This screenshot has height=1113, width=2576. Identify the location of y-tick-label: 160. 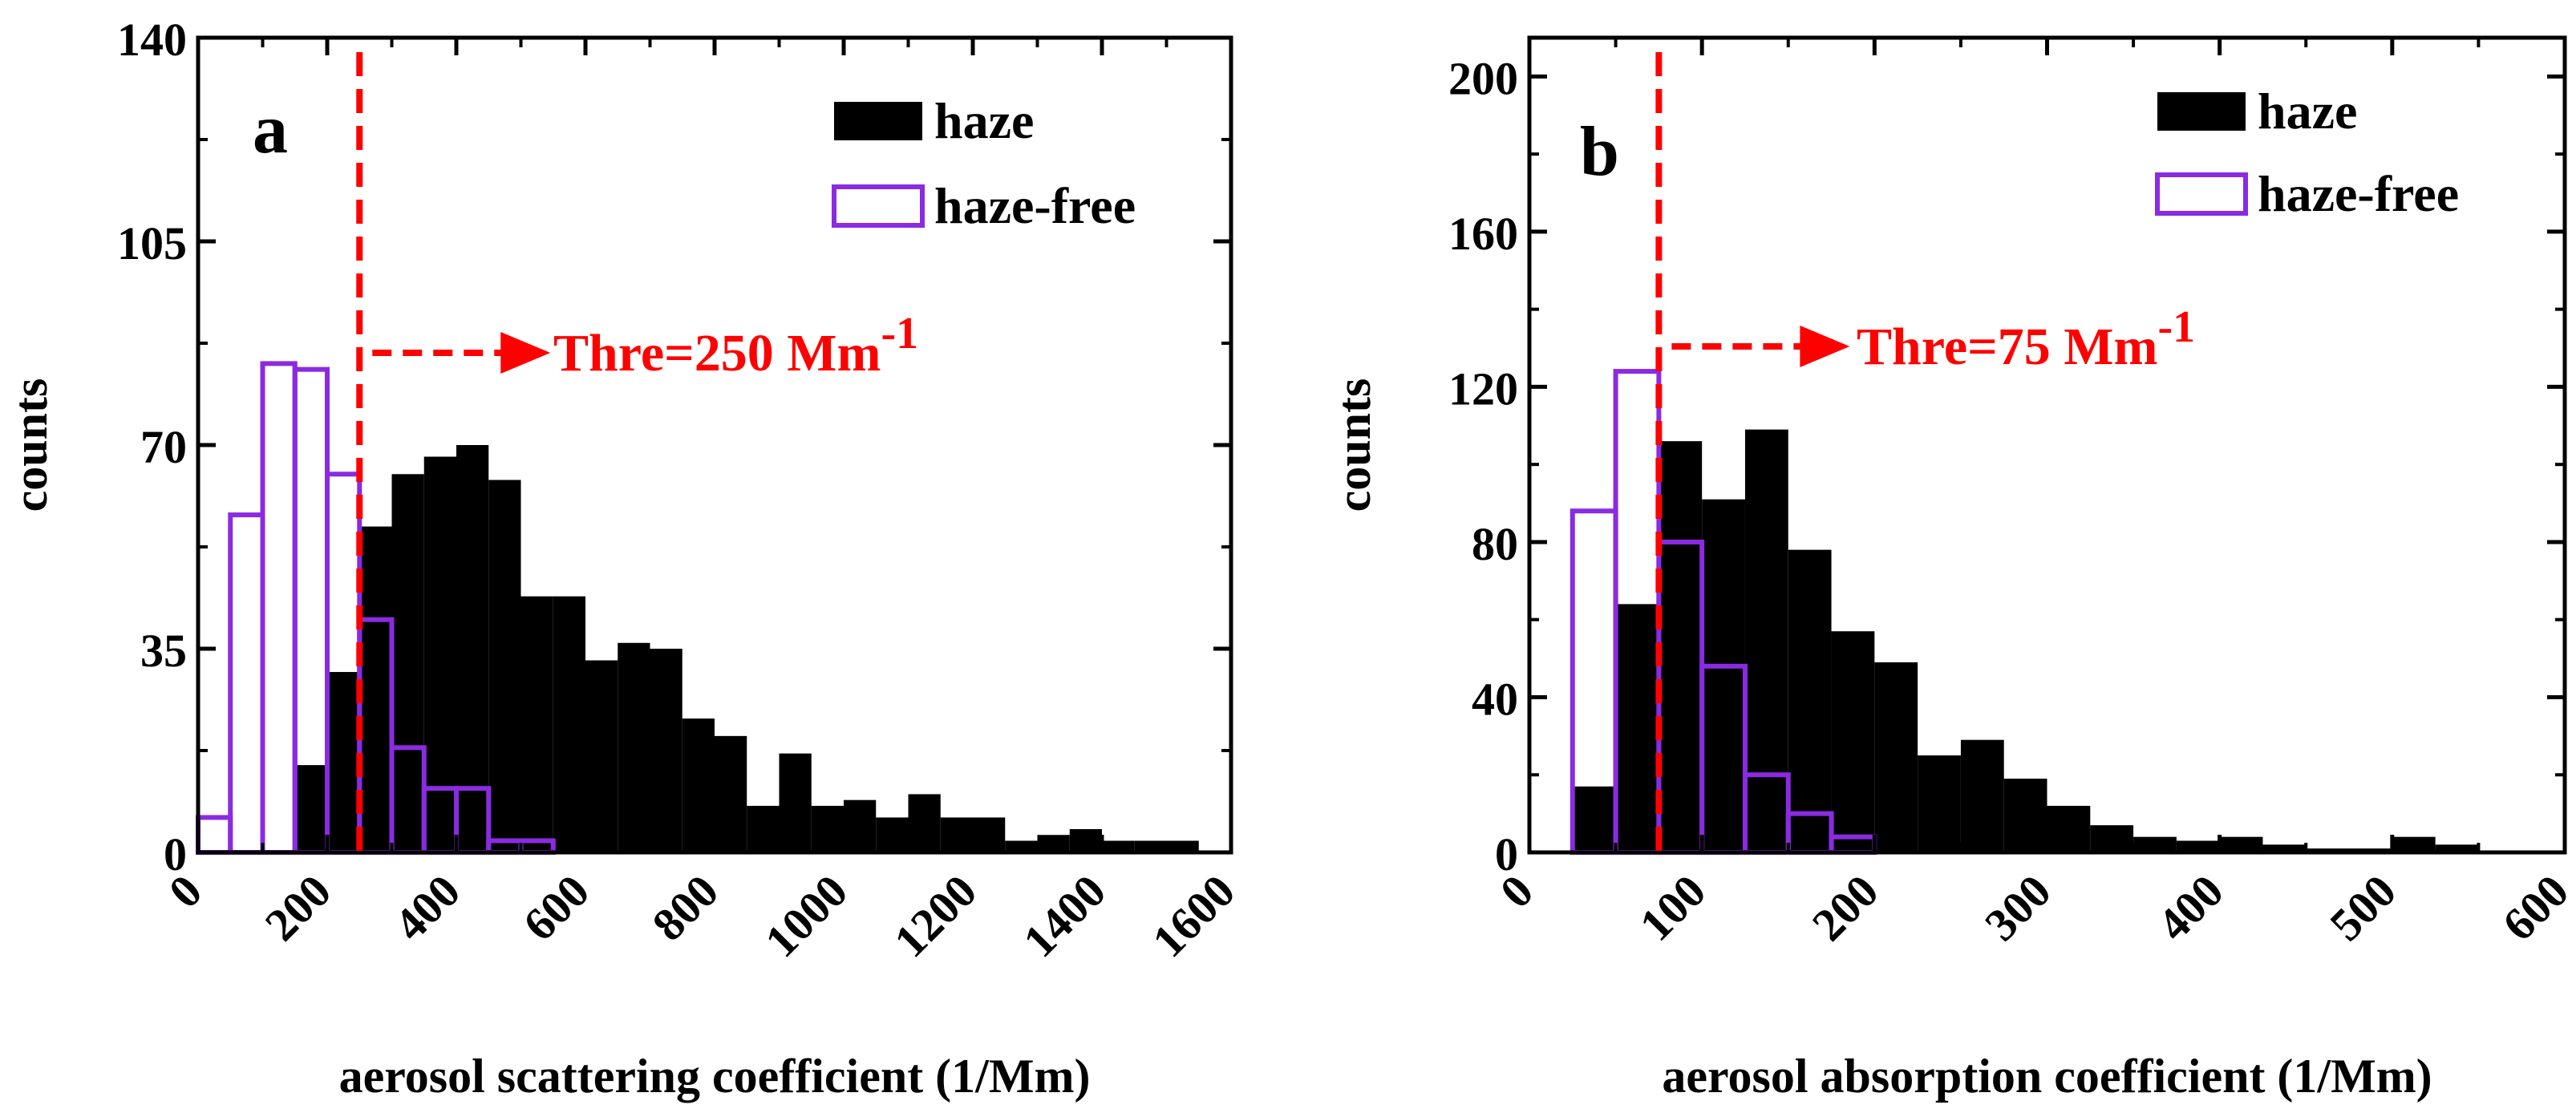
(1483, 234).